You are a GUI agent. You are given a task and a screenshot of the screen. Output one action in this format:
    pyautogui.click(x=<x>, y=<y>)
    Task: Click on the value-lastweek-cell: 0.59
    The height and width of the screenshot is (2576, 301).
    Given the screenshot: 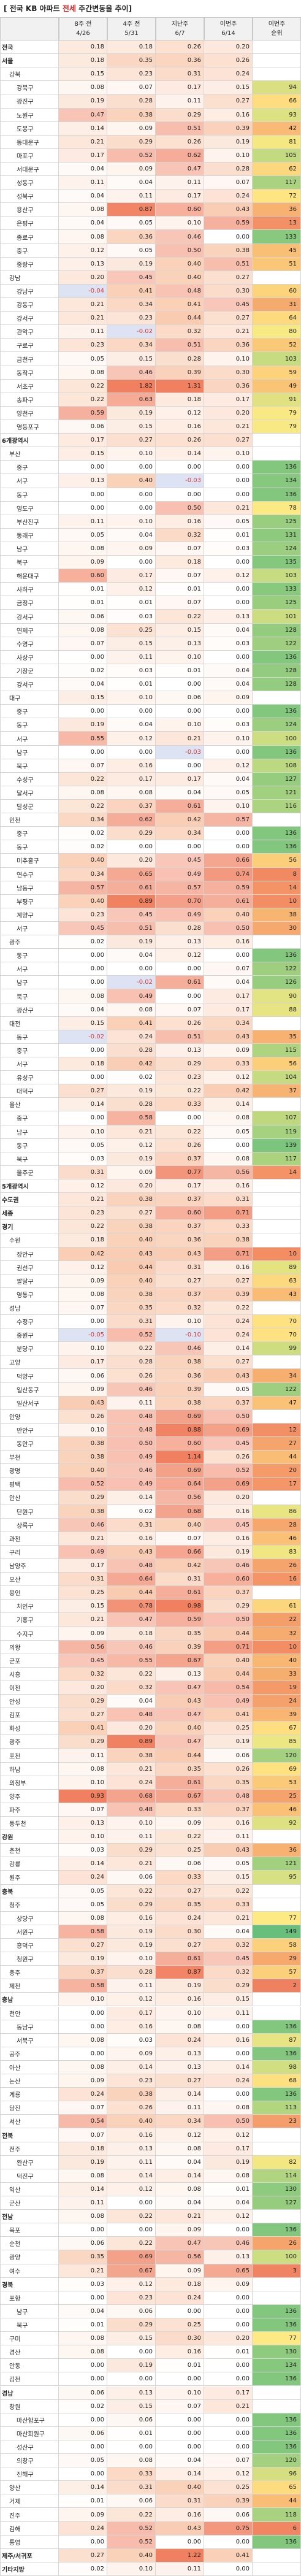 What is the action you would take?
    pyautogui.click(x=180, y=1620)
    